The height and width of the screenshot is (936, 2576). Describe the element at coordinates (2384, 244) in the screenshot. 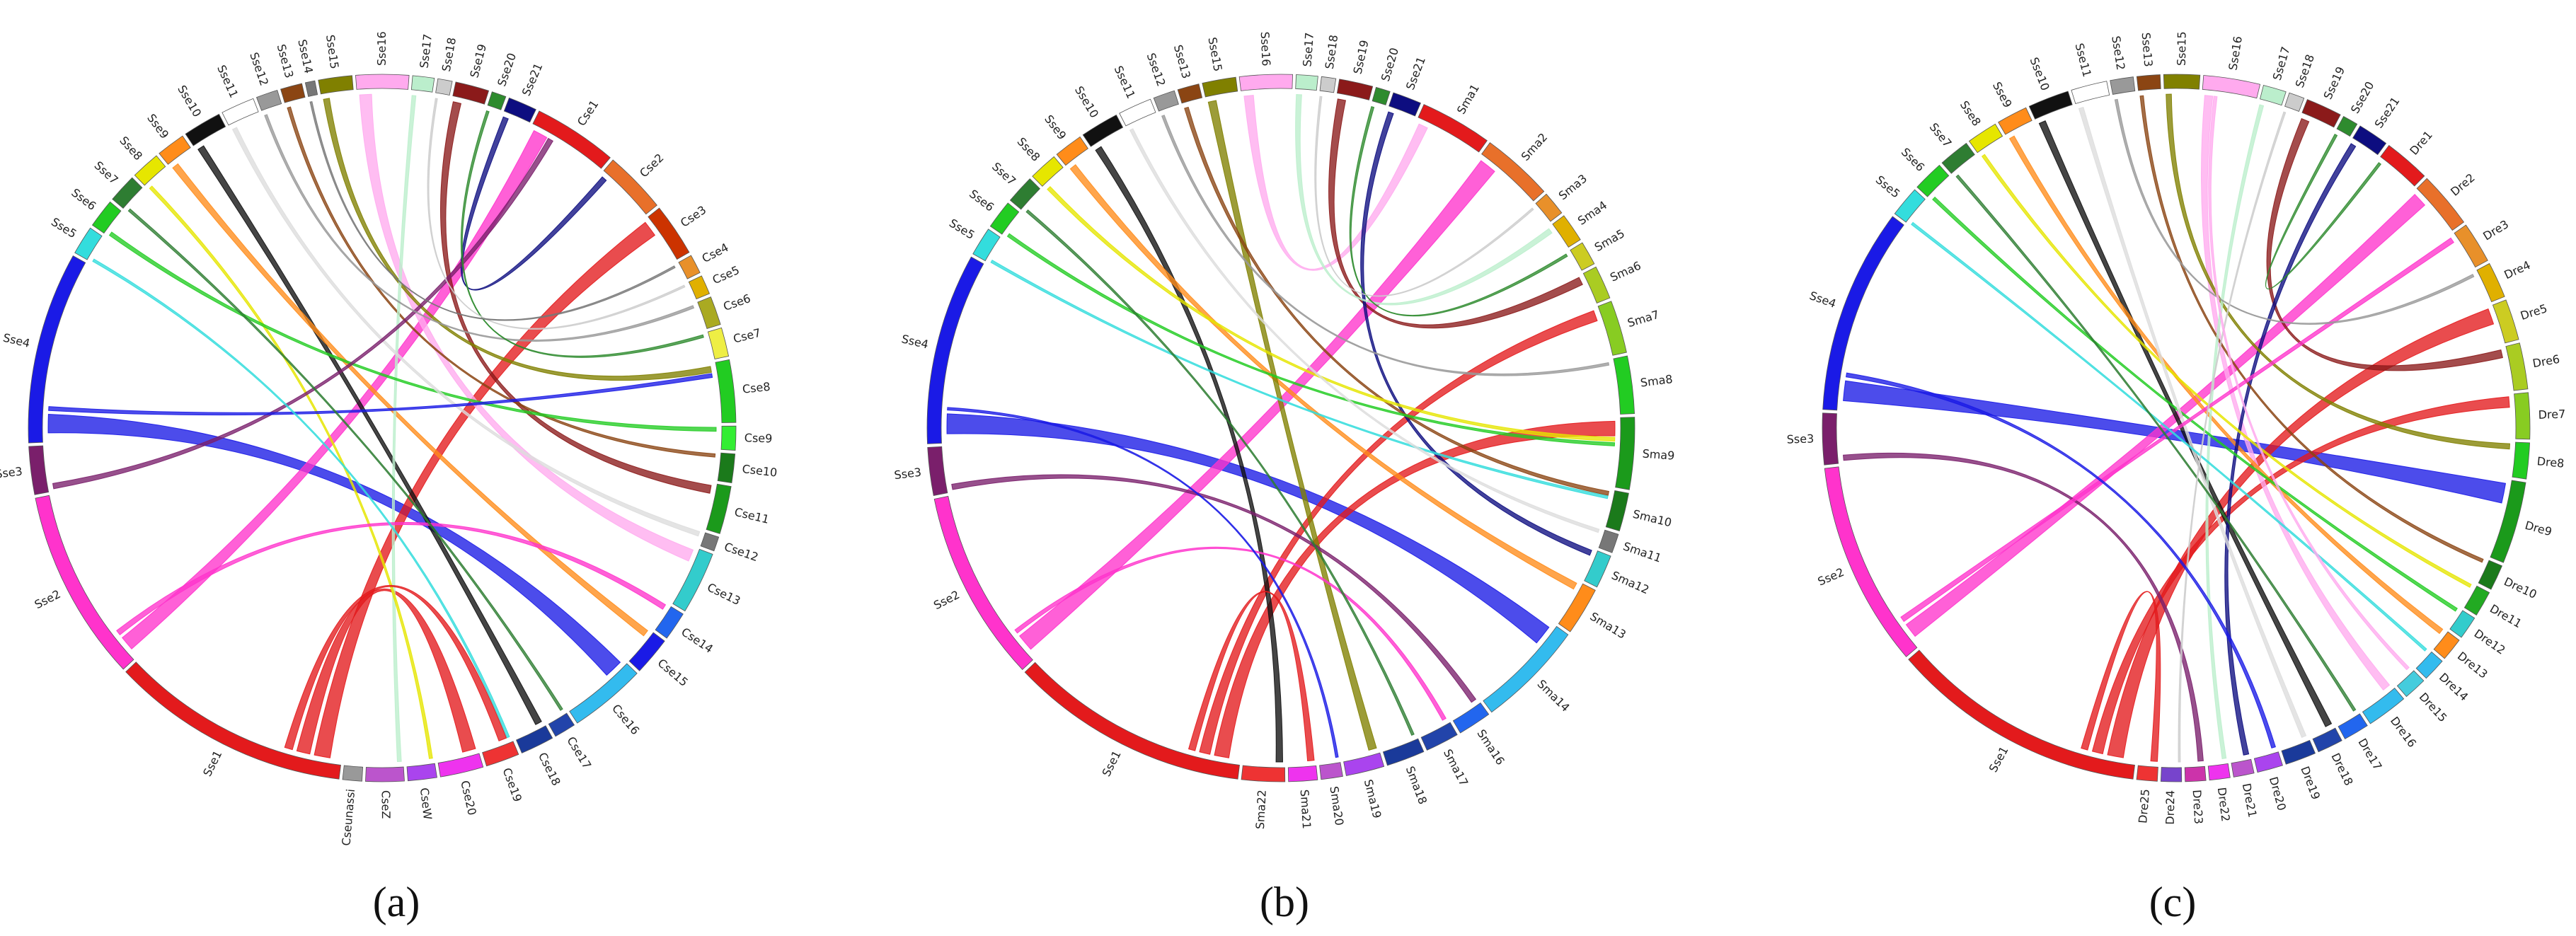

I see `link-sse19-dre6` at that location.